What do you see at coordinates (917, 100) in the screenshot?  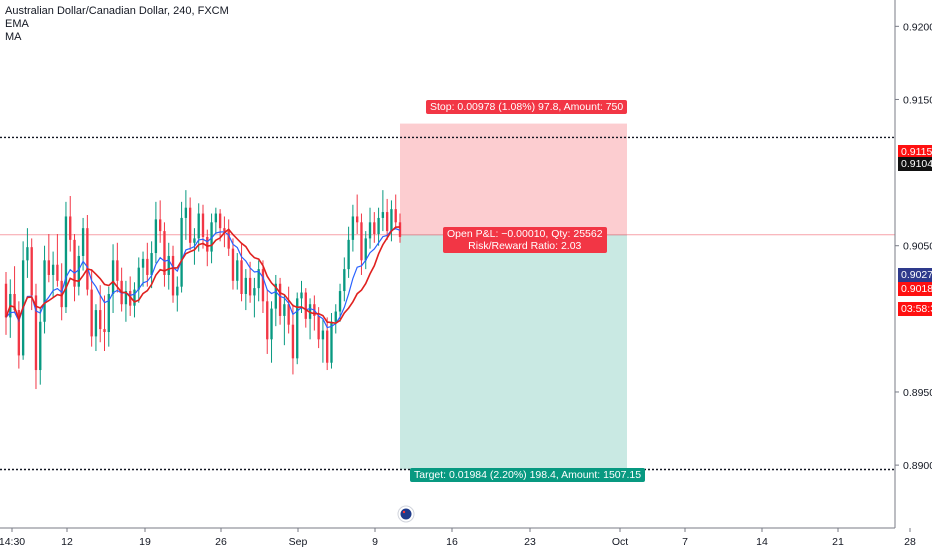 I see `price-tick-label: 0.91500` at bounding box center [917, 100].